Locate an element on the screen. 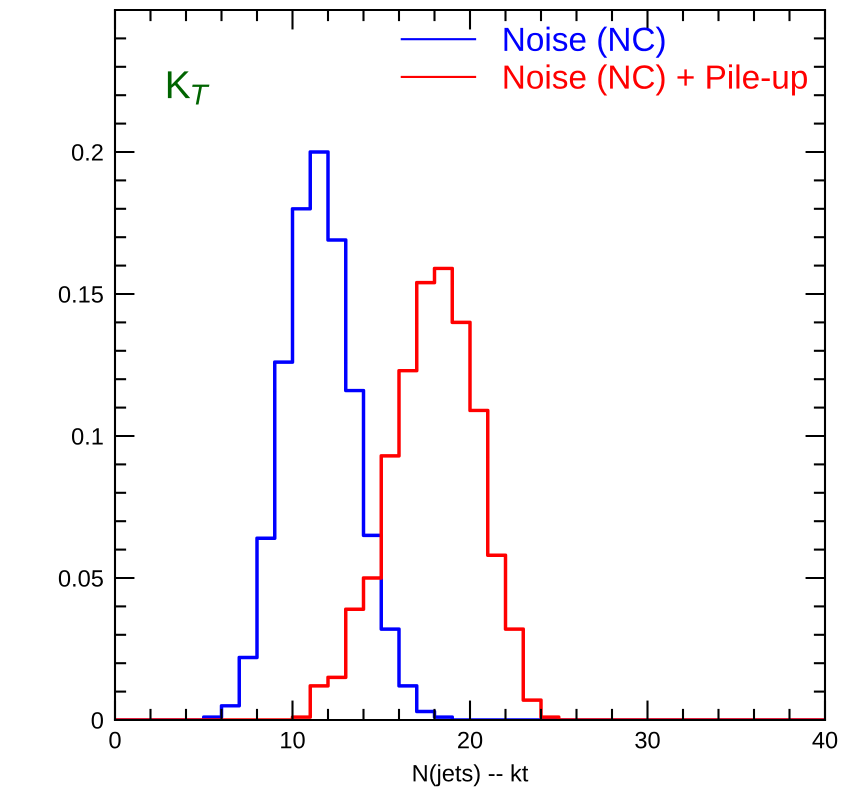 Image resolution: width=851 pixels, height=808 pixels. y-tick-label: 0.1 is located at coordinates (87, 436).